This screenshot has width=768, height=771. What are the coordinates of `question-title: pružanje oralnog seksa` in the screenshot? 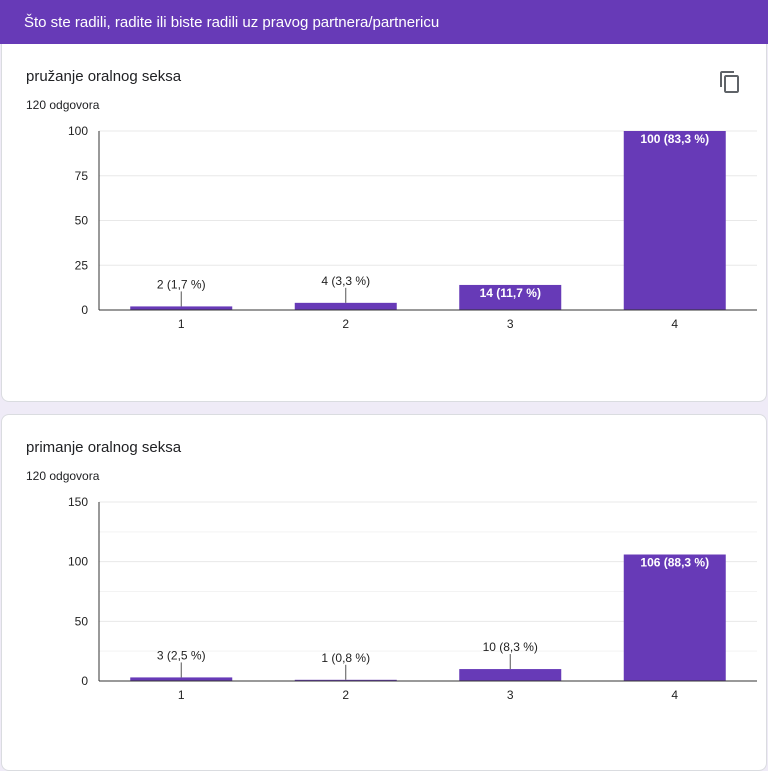 It's located at (104, 76).